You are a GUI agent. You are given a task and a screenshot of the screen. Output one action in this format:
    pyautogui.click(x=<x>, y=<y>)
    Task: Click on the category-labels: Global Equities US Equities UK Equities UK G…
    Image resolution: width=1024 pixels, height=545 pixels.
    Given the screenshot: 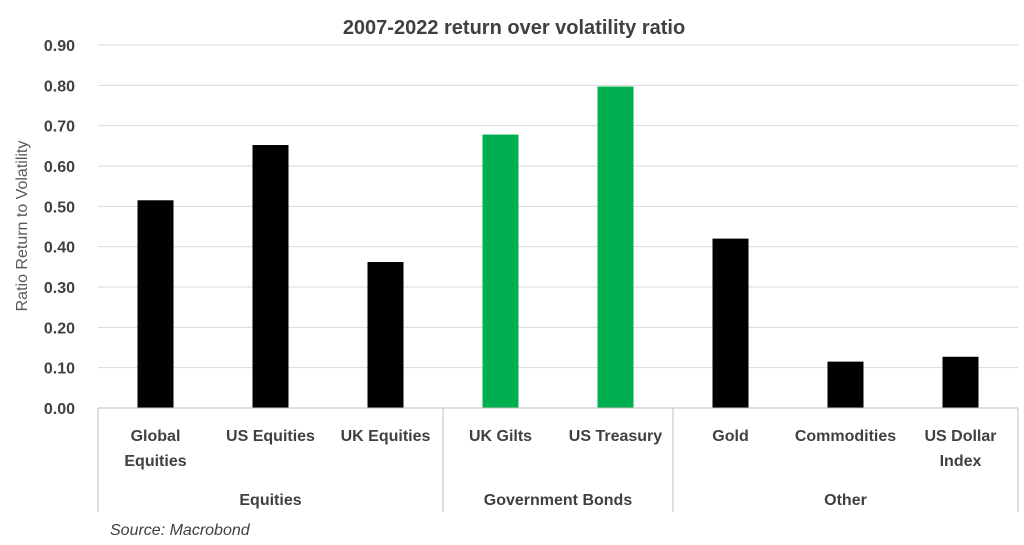 What is the action you would take?
    pyautogui.click(x=560, y=449)
    